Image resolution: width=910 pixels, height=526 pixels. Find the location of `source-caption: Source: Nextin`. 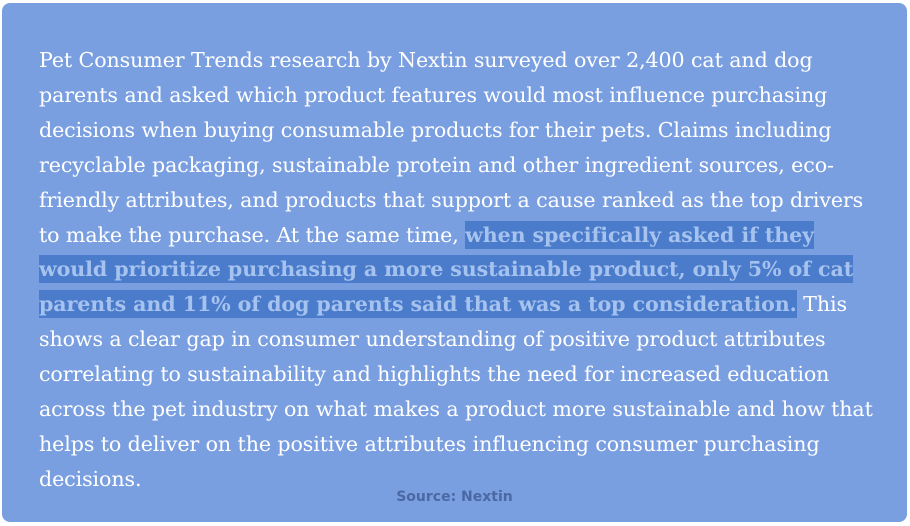

source-caption: Source: Nextin is located at coordinates (454, 497).